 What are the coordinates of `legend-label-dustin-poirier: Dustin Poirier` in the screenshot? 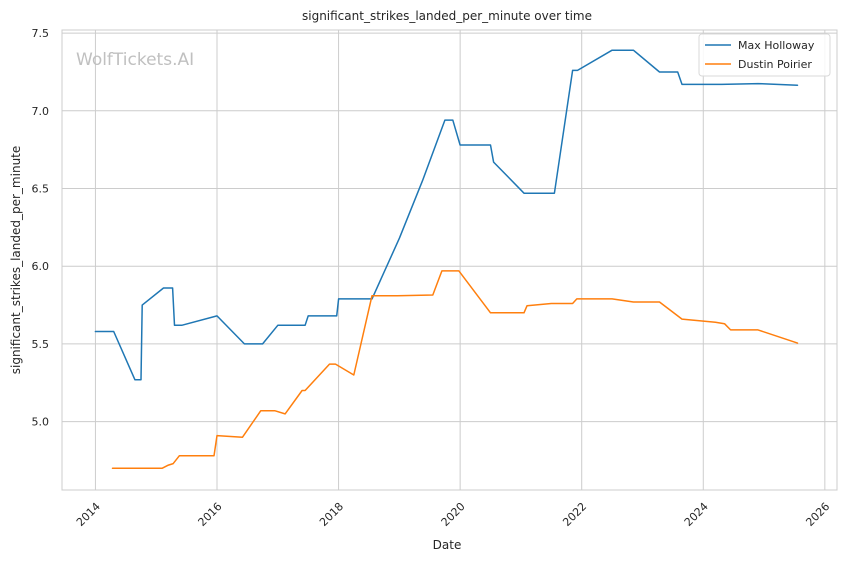 It's located at (775, 64).